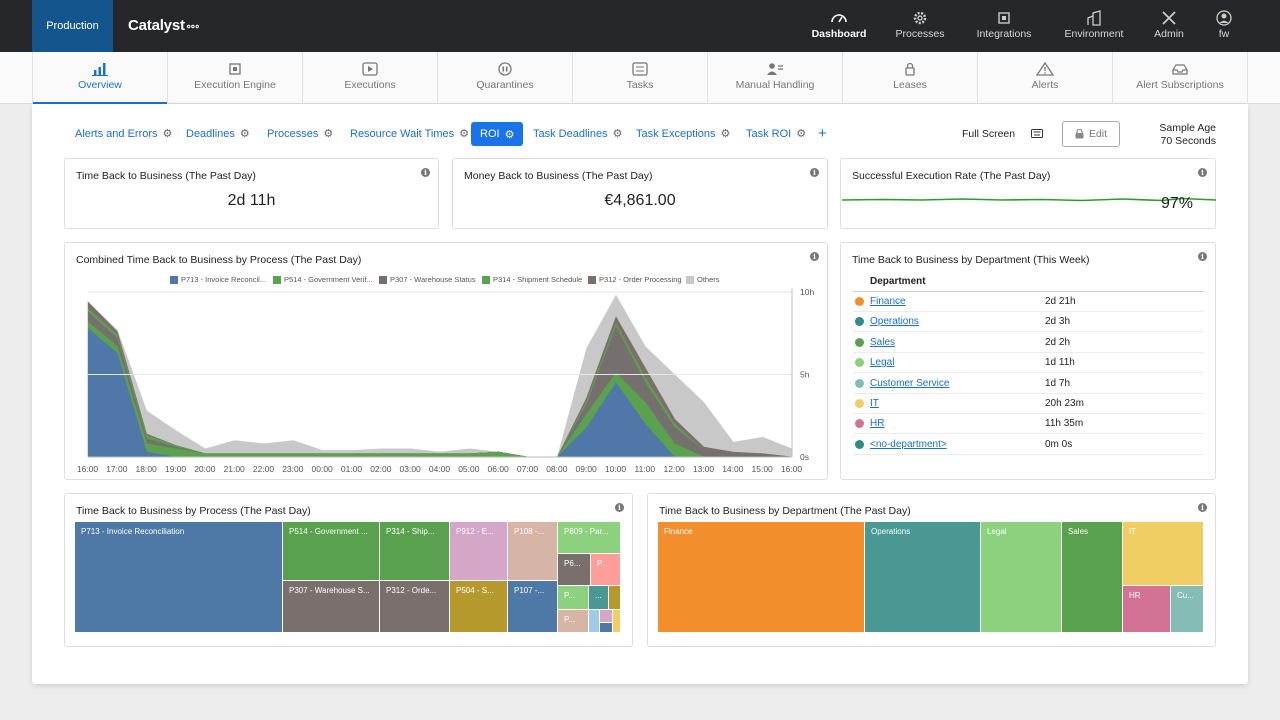 The height and width of the screenshot is (720, 1280). Describe the element at coordinates (776, 134) in the screenshot. I see `tab-task-roi: Task ROI ⚙` at that location.